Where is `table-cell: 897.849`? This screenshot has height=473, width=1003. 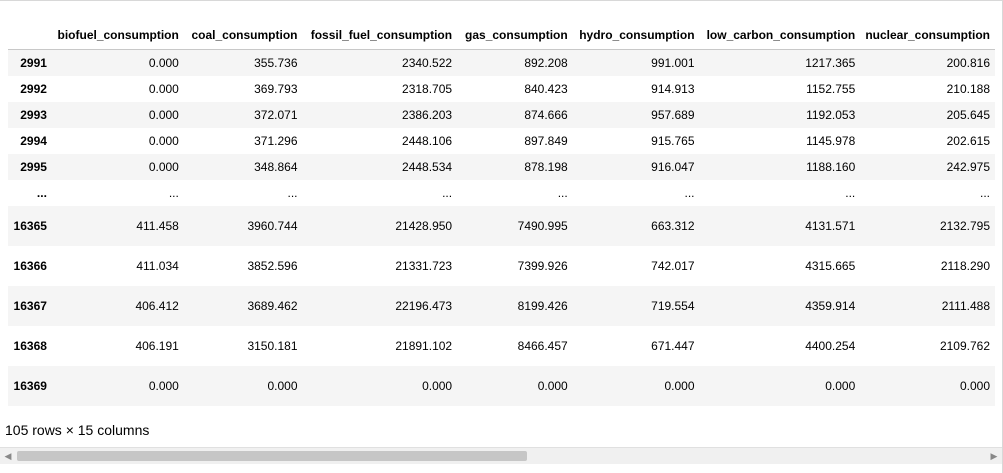 table-cell: 897.849 is located at coordinates (546, 141).